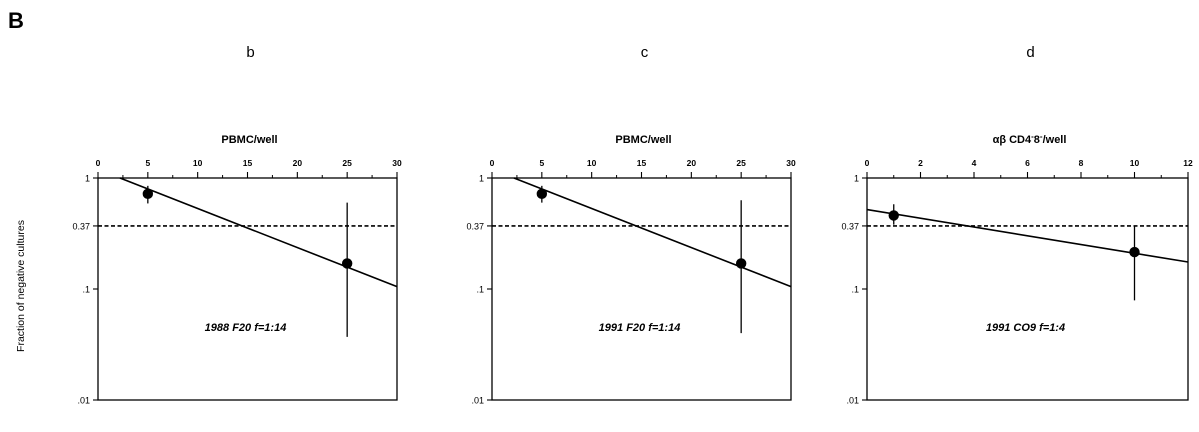 This screenshot has width=1199, height=432. Describe the element at coordinates (1012, 140) in the screenshot. I see `x-axis-label-part: αβ CD4` at that location.